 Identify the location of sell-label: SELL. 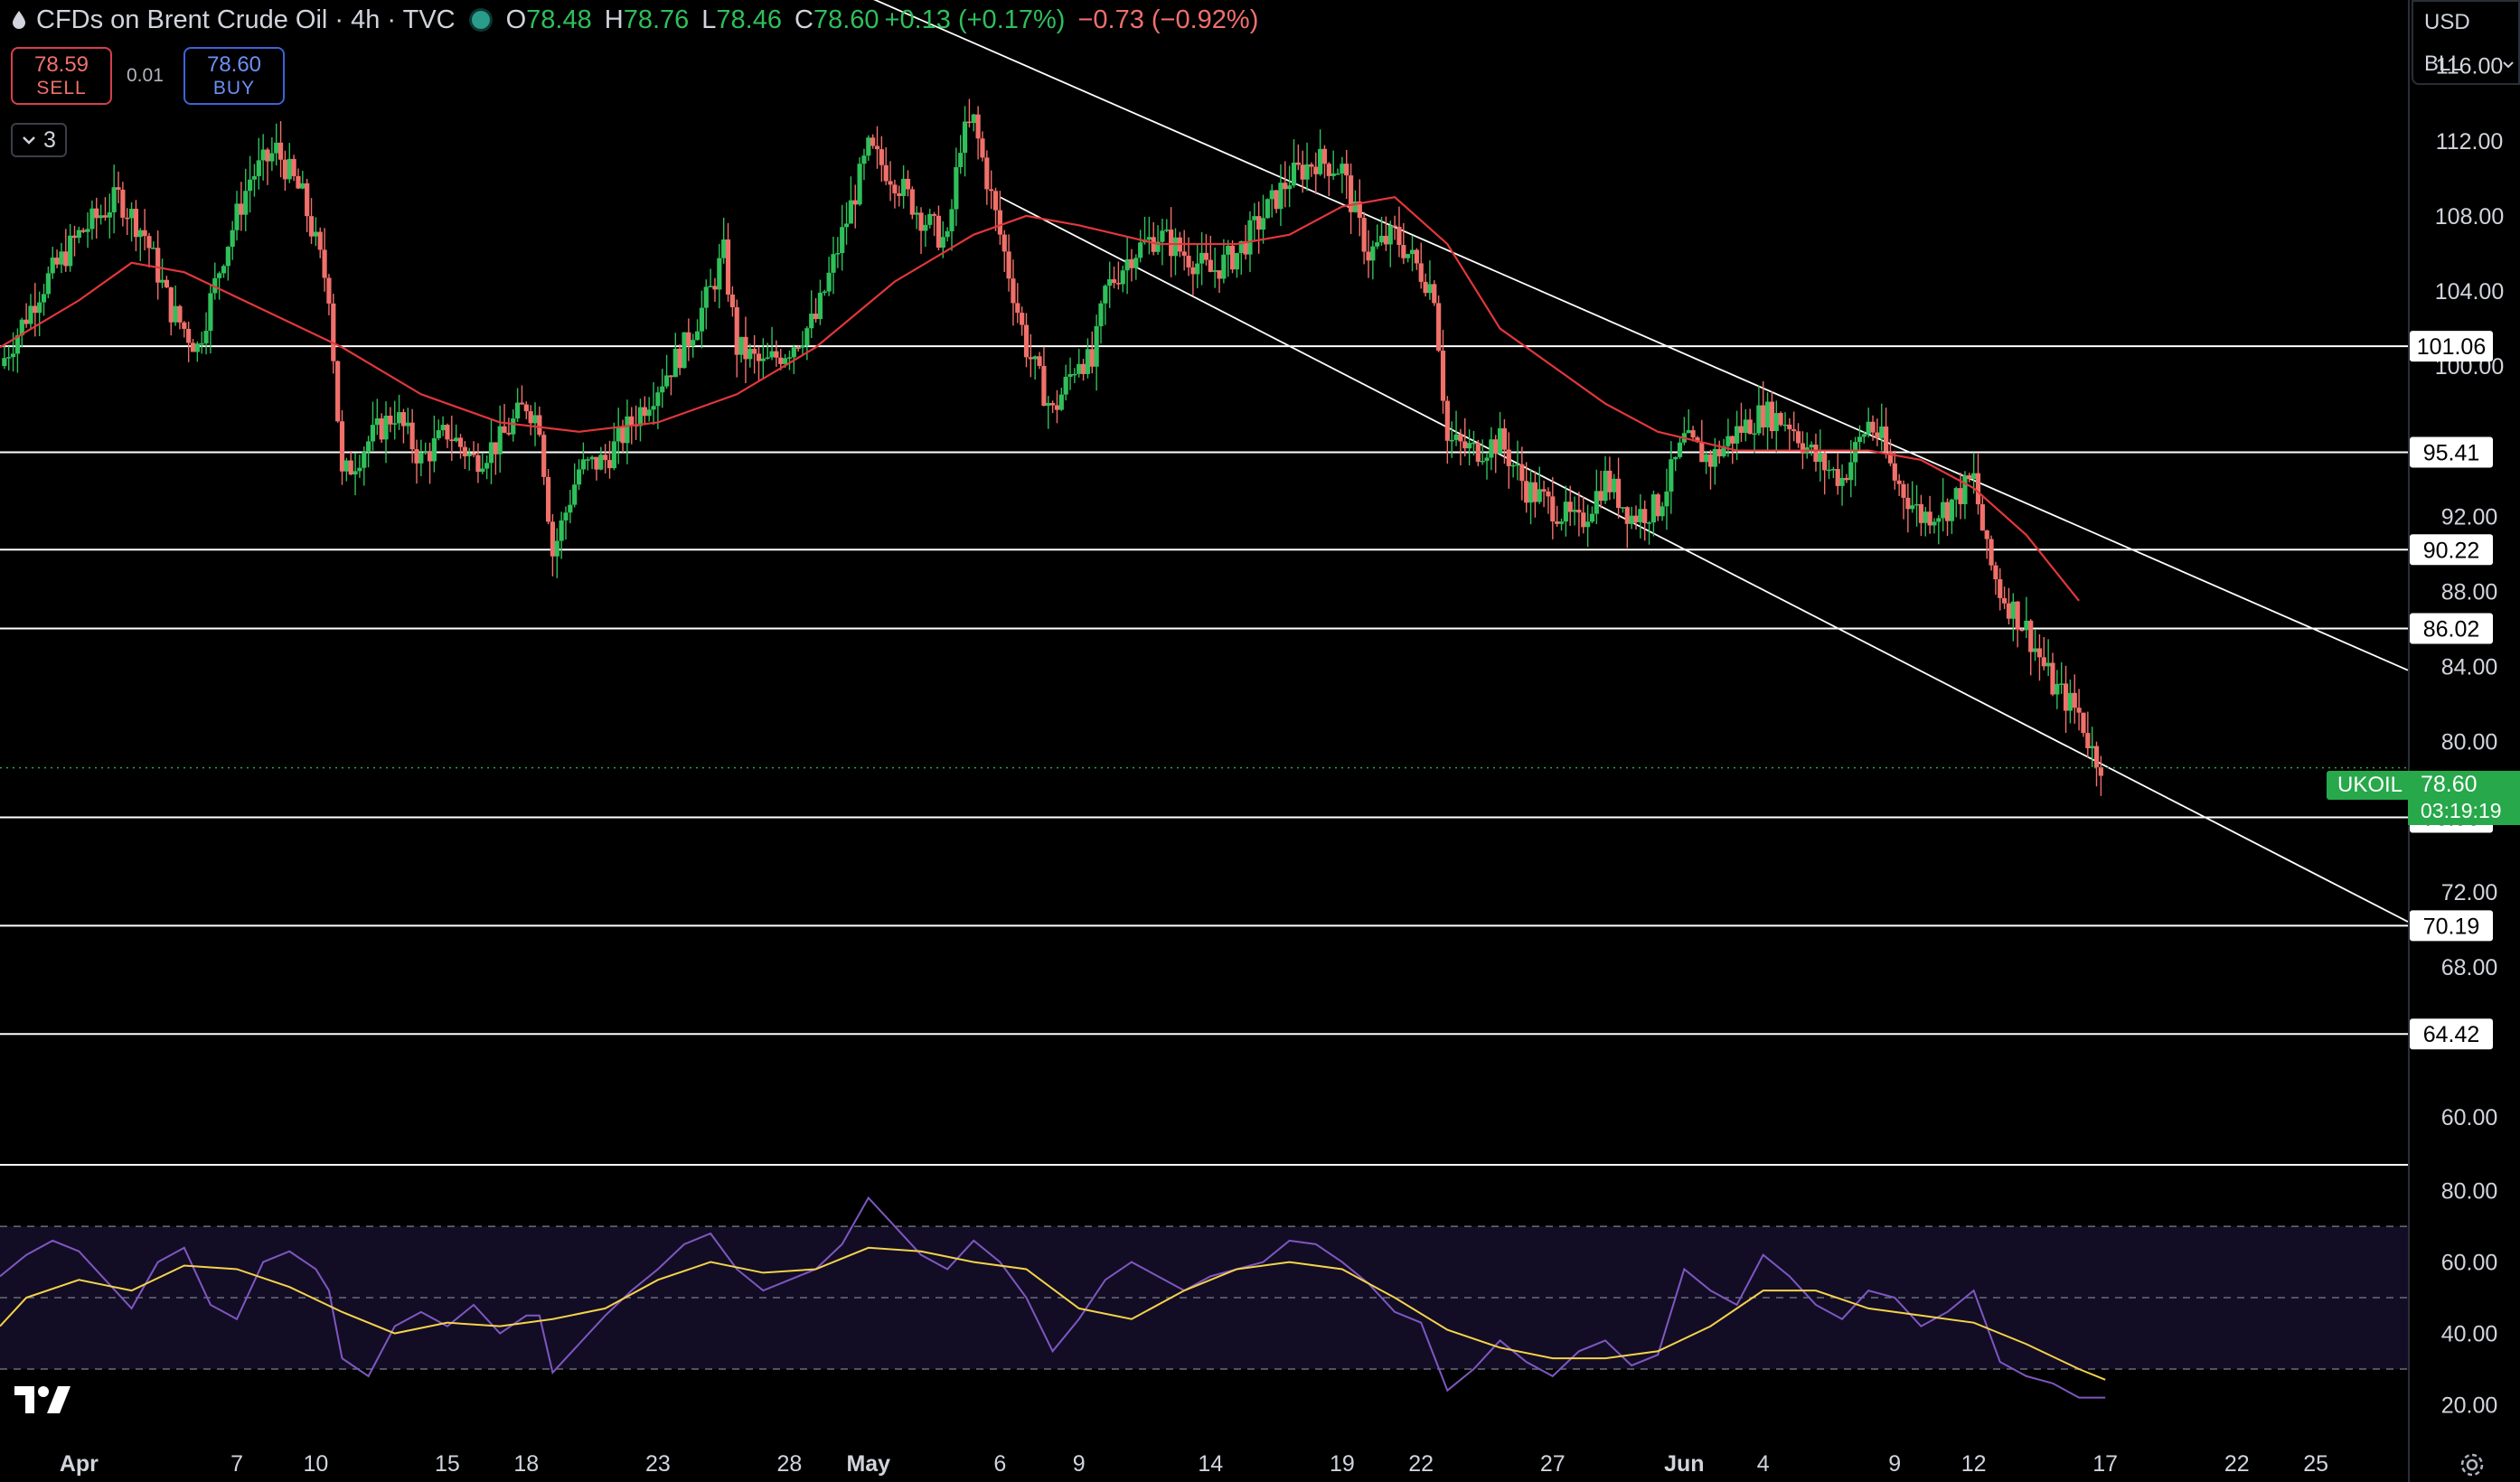
(62, 88).